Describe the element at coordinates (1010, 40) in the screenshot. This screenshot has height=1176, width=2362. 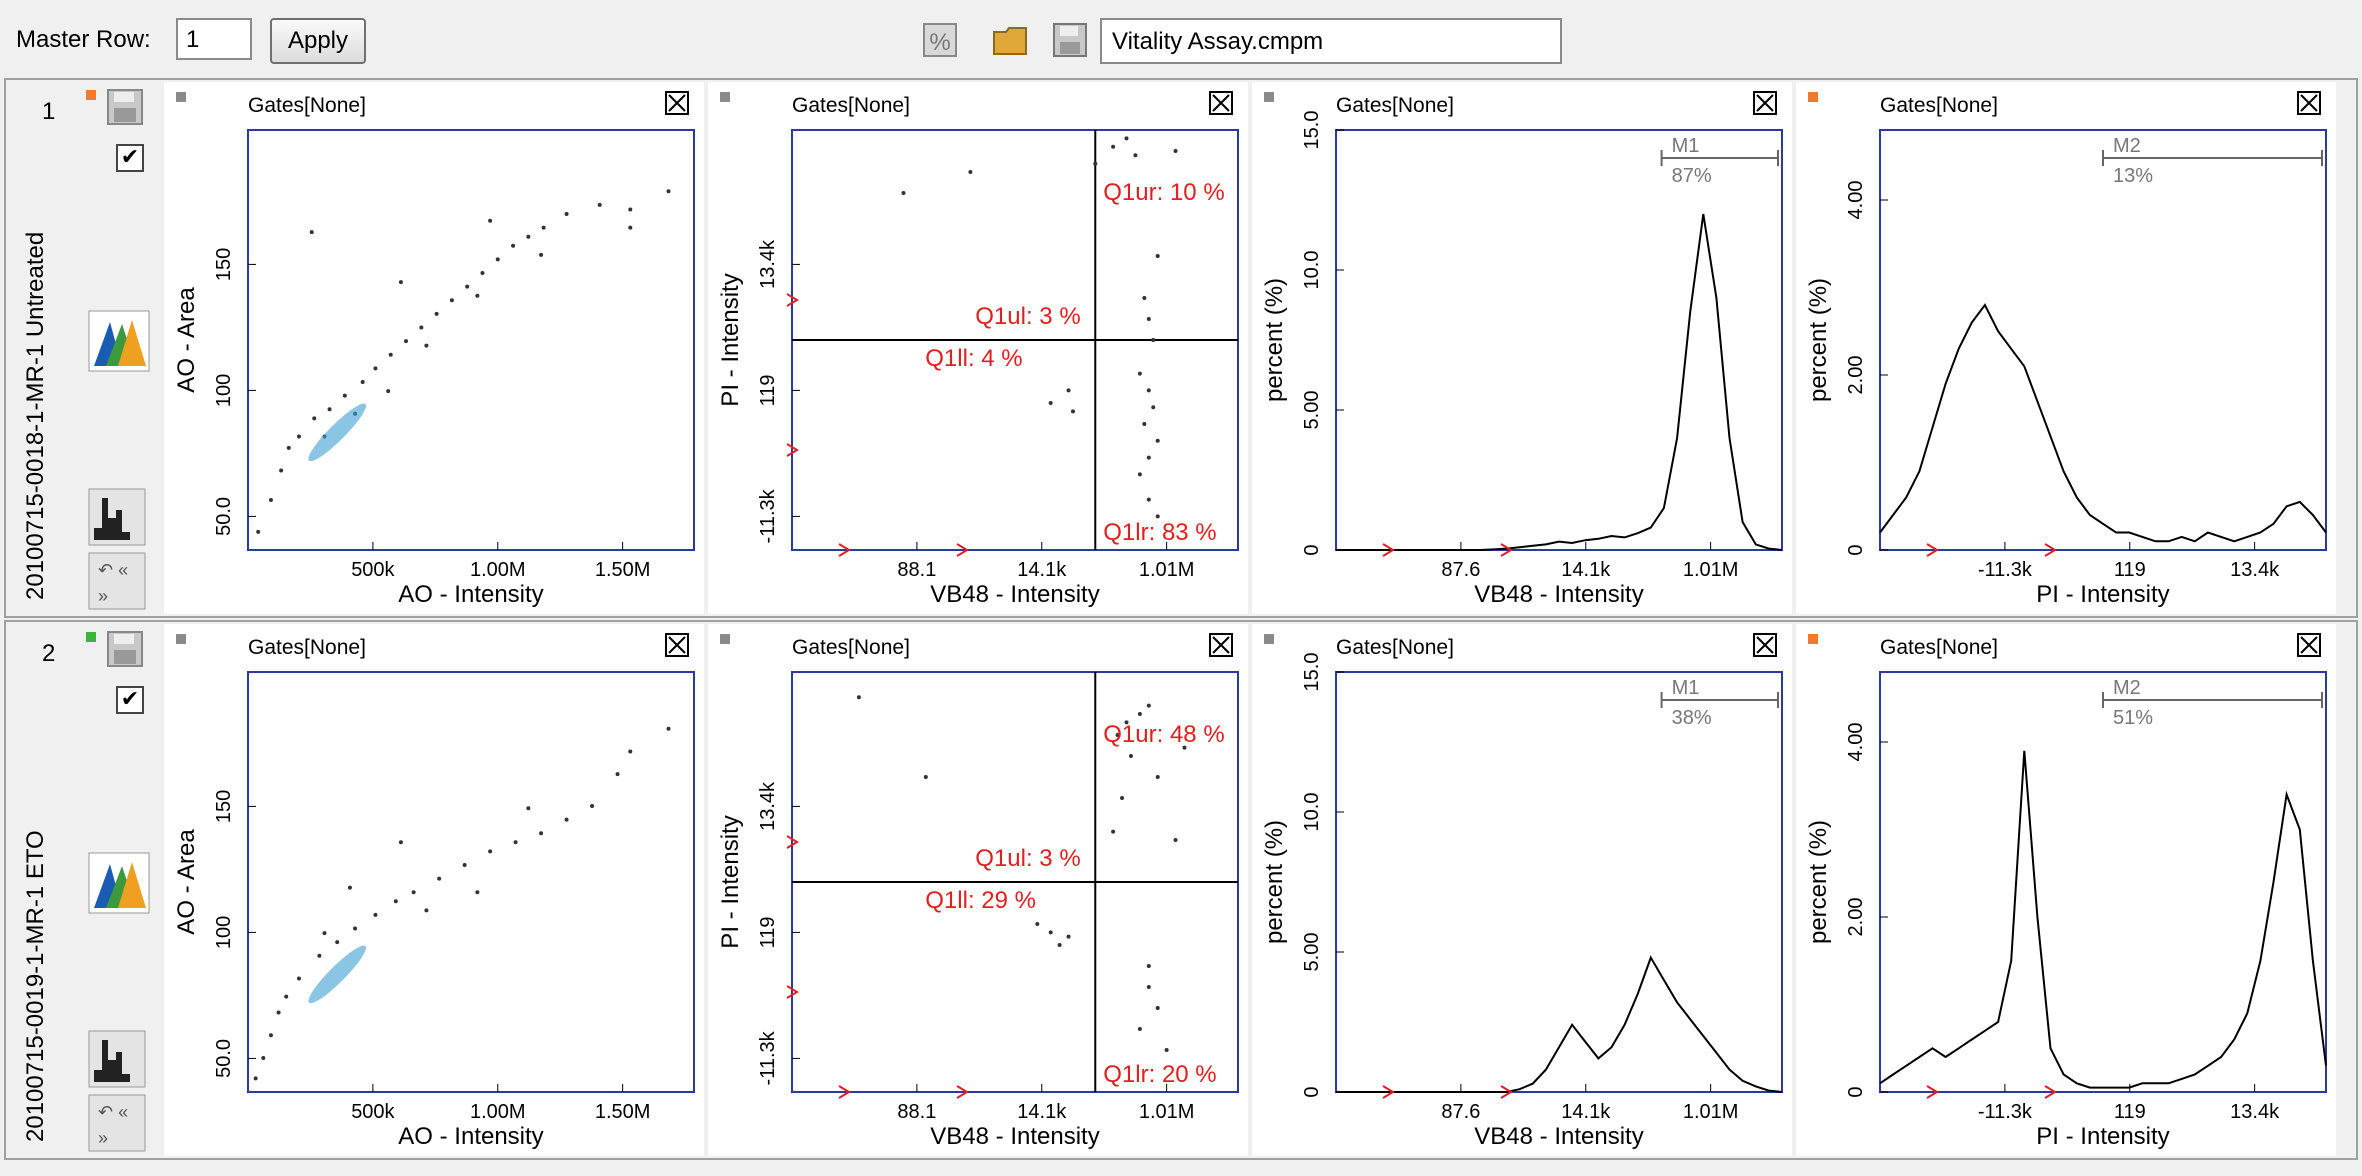
I see `open-folder-icon` at that location.